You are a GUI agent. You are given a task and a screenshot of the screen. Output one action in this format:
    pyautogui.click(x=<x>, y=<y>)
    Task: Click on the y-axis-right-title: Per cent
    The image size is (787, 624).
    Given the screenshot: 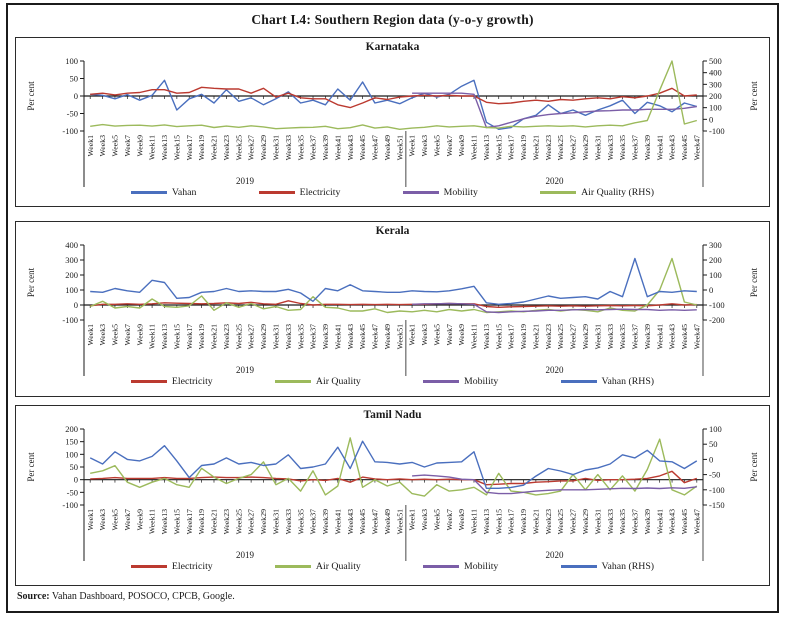 What is the action you would take?
    pyautogui.click(x=754, y=467)
    